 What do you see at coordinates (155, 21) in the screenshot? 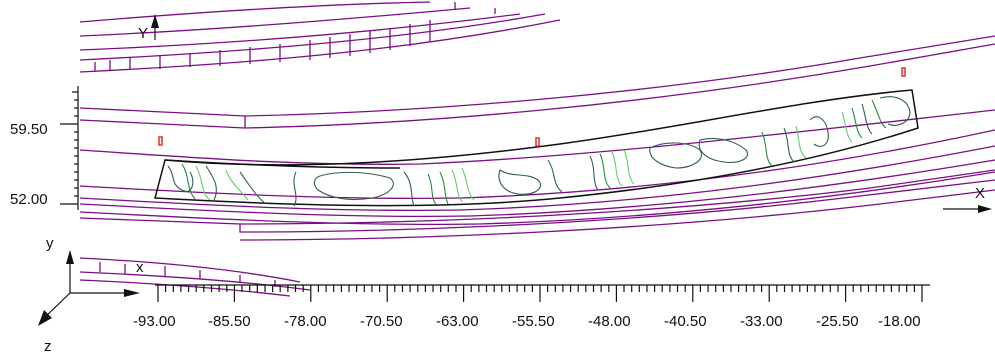
I see `y-arrow-icon` at bounding box center [155, 21].